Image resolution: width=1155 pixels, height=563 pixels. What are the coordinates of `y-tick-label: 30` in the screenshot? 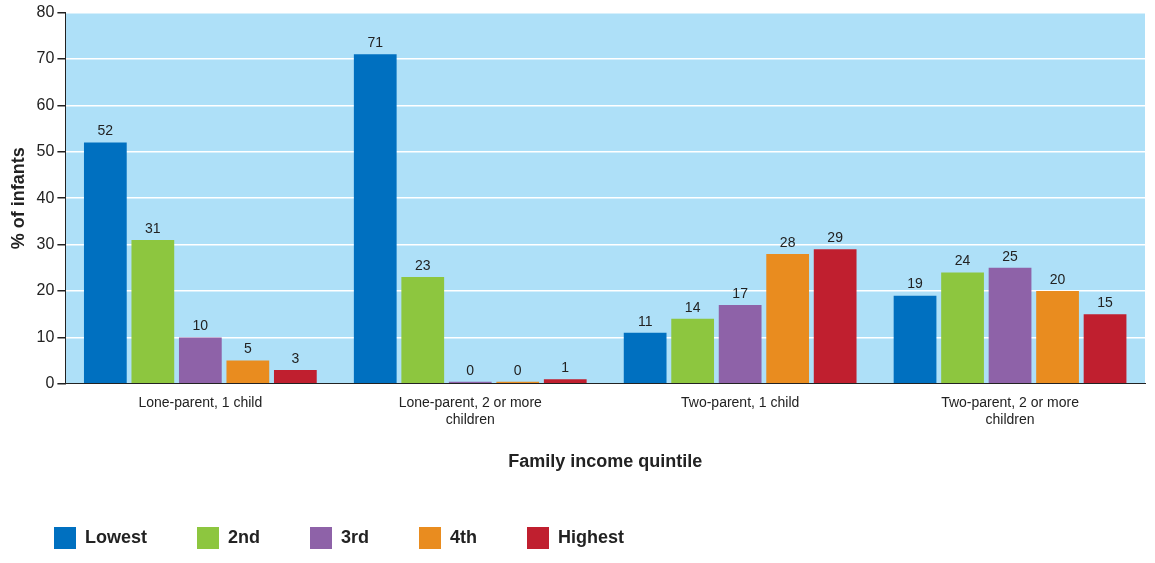 It's located at (45, 244).